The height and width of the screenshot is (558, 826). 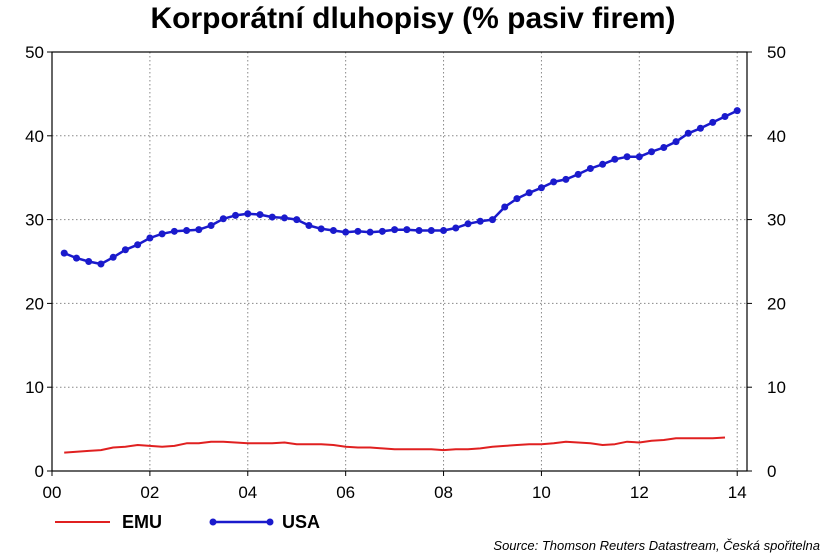 What do you see at coordinates (301, 522) in the screenshot?
I see `legend-label-usa: USA` at bounding box center [301, 522].